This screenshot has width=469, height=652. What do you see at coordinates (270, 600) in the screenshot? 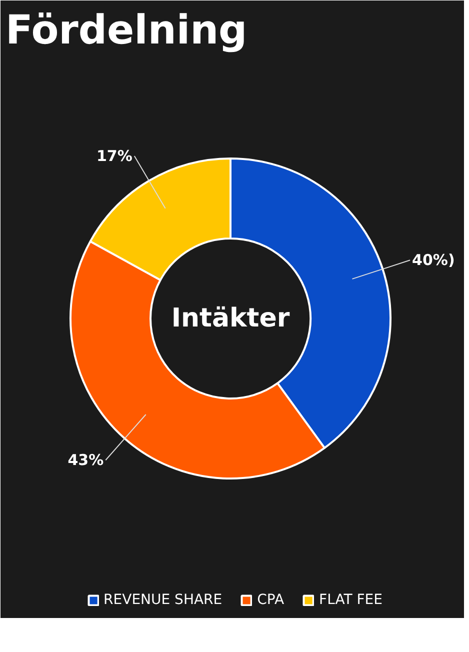
I see `legend-label: CPA` at bounding box center [270, 600].